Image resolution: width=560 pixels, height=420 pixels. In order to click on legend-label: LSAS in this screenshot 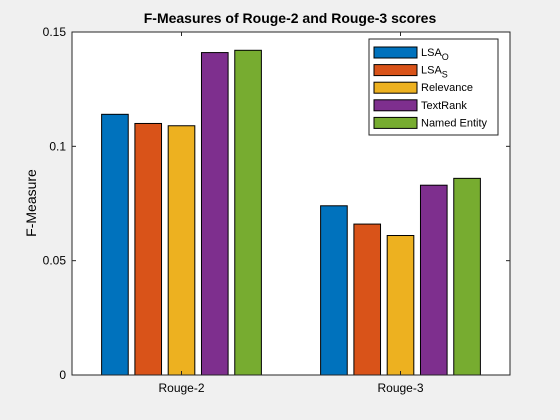, I will do `click(434, 72)`.